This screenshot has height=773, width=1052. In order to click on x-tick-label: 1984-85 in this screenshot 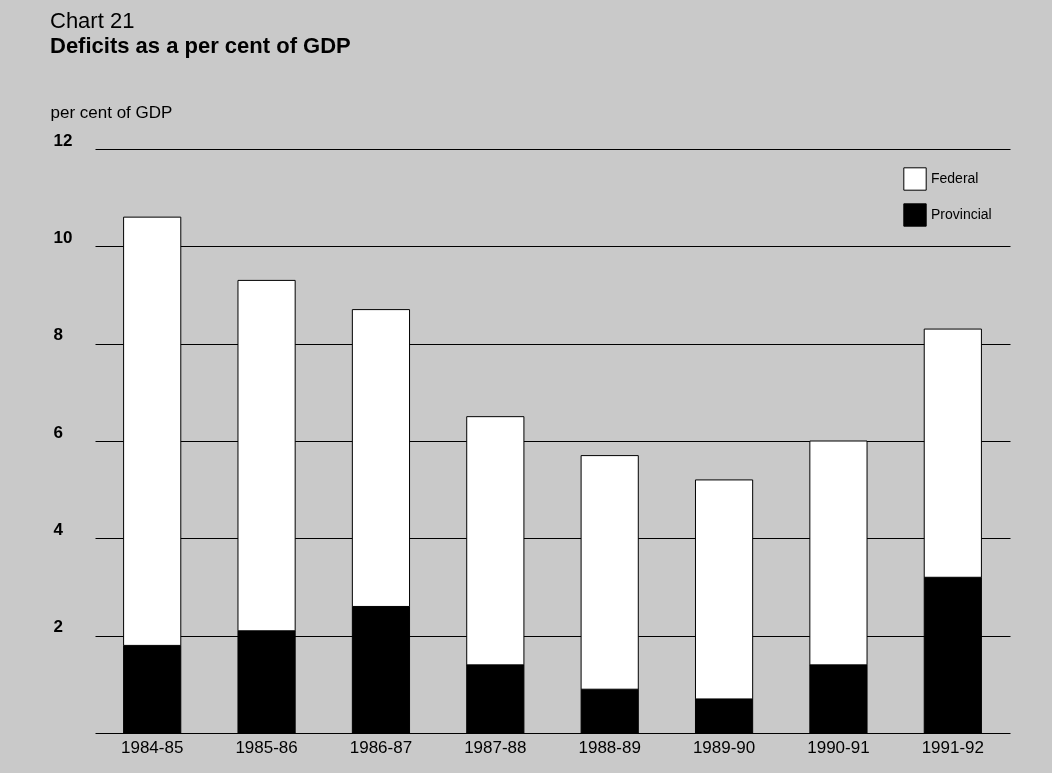, I will do `click(152, 747)`.